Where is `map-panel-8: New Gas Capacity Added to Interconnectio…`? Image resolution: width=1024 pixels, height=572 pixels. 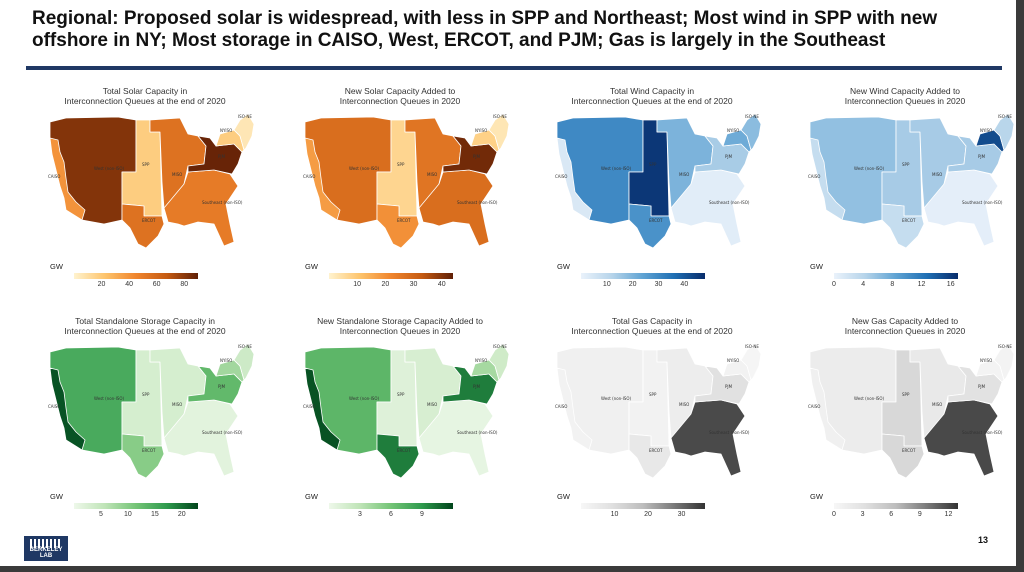 map-panel-8: New Gas Capacity Added to Interconnectio… is located at coordinates (905, 436).